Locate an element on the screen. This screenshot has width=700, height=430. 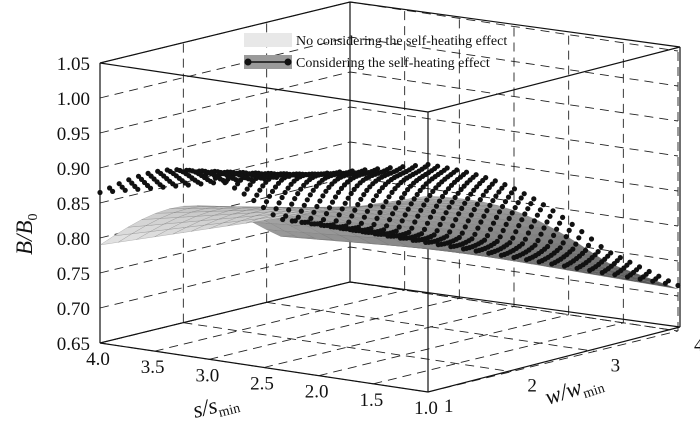
x-tick-label: 4.0 is located at coordinates (98, 359).